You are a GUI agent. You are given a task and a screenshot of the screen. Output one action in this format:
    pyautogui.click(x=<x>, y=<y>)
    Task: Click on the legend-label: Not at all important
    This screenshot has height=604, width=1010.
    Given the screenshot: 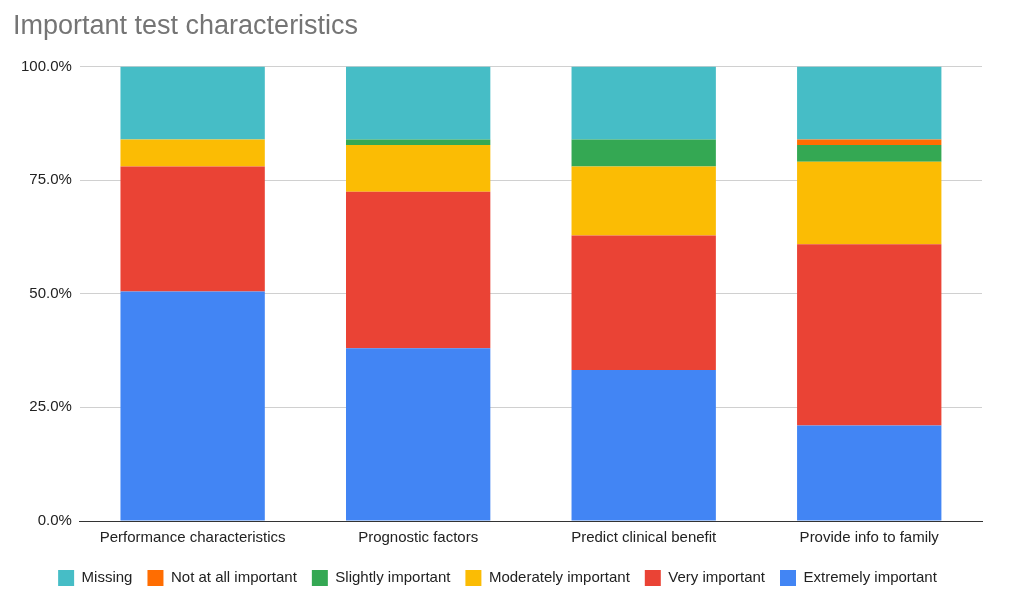 What is the action you would take?
    pyautogui.click(x=234, y=577)
    